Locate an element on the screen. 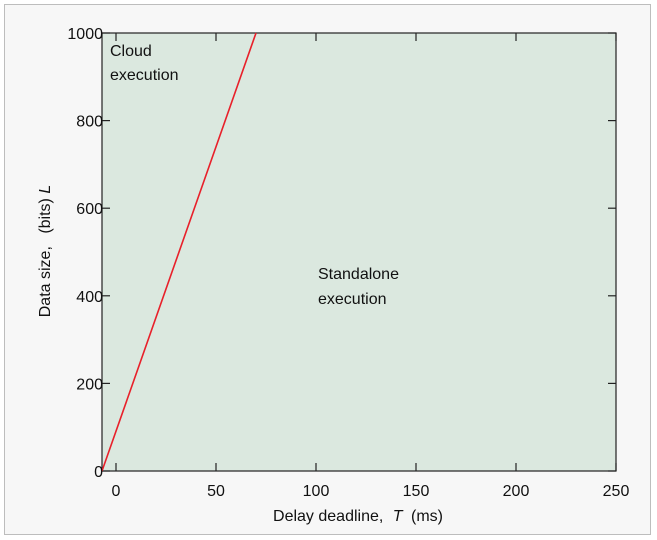 The image size is (657, 540). y-tick-label: 600 is located at coordinates (89, 209).